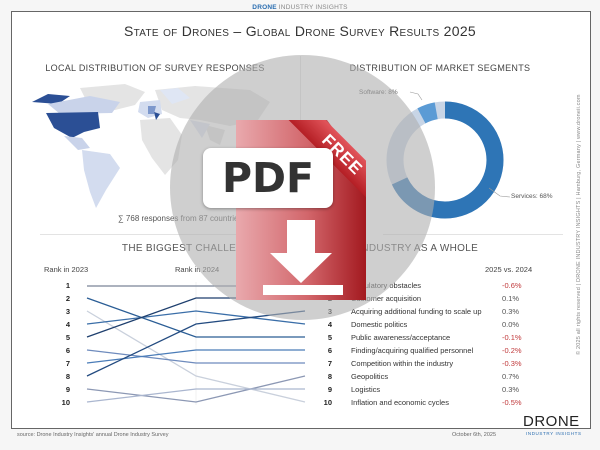 The height and width of the screenshot is (450, 600). Describe the element at coordinates (474, 435) in the screenshot. I see `publish-date: October 6th, 2025` at that location.